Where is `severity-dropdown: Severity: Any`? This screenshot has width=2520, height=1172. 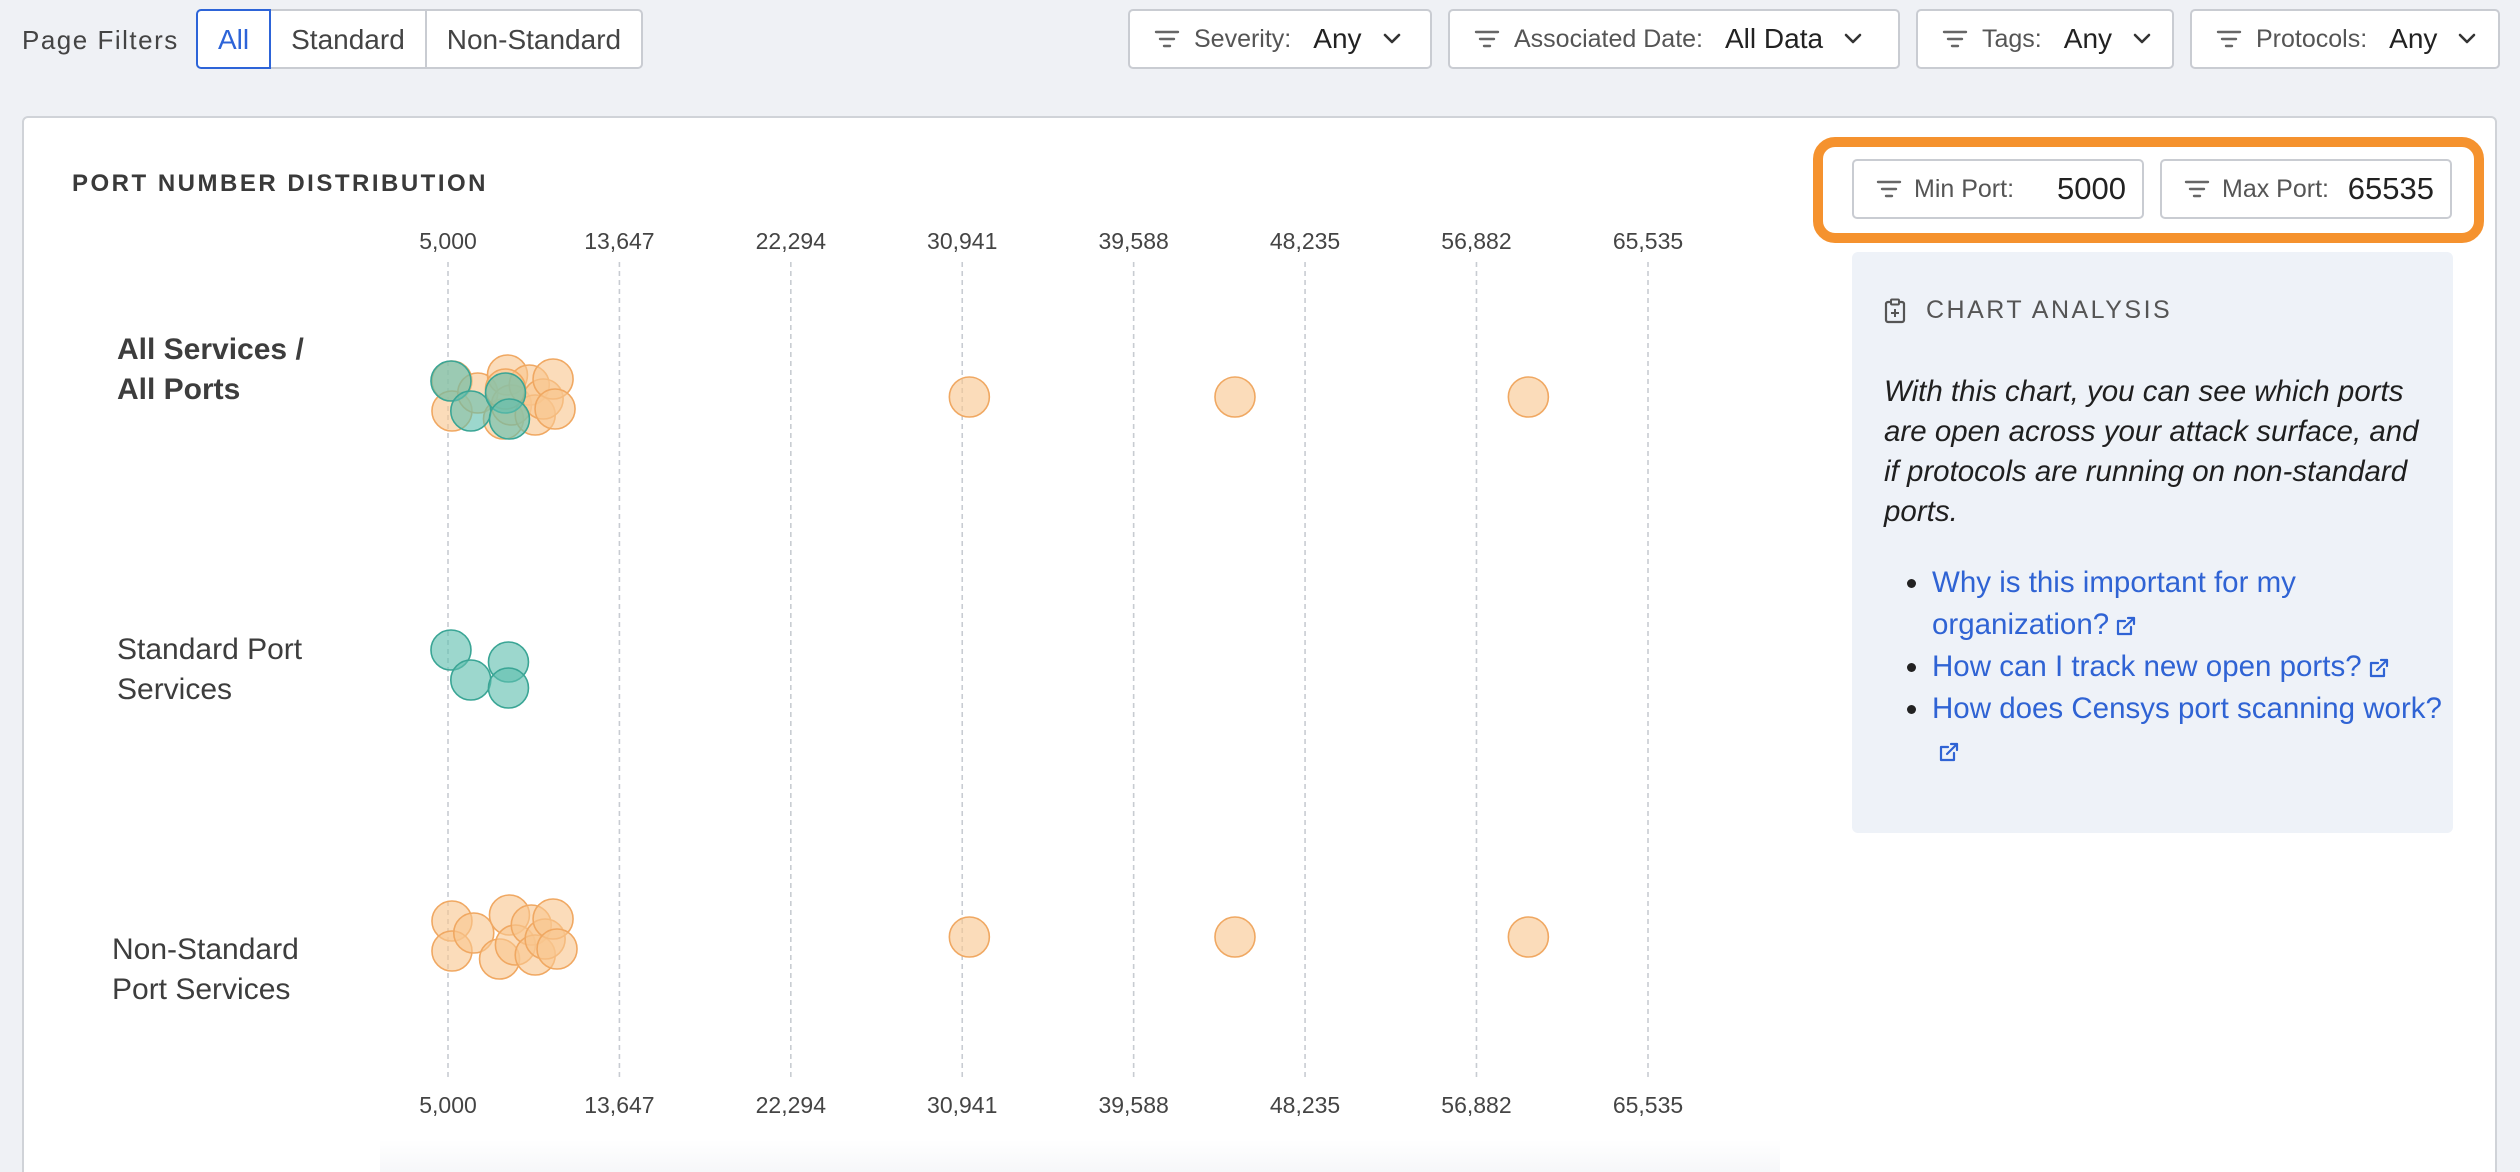 severity-dropdown: Severity: Any is located at coordinates (1280, 39).